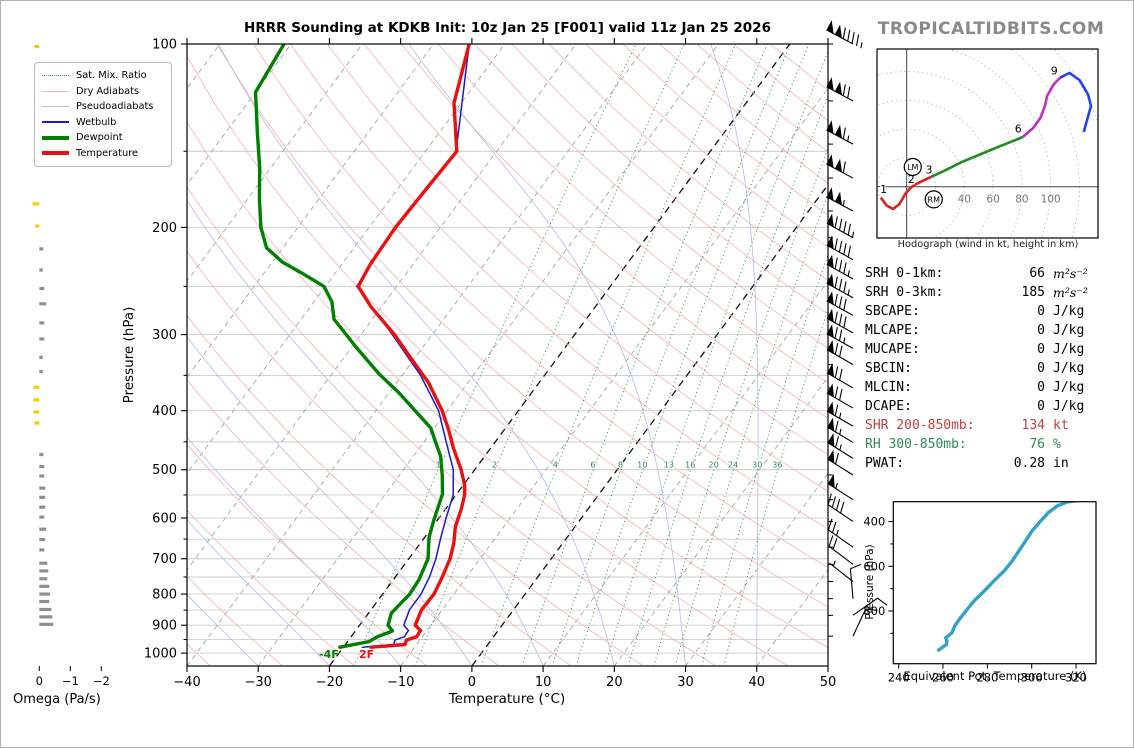 This screenshot has height=748, width=1134. I want to click on theta-e-pressure-label: Pressure (hPa), so click(870, 582).